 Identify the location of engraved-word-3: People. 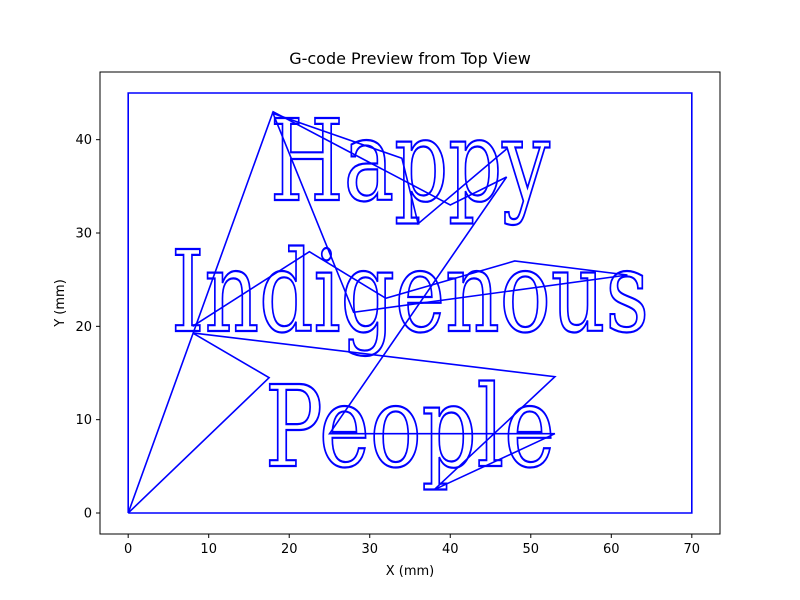
(410, 428).